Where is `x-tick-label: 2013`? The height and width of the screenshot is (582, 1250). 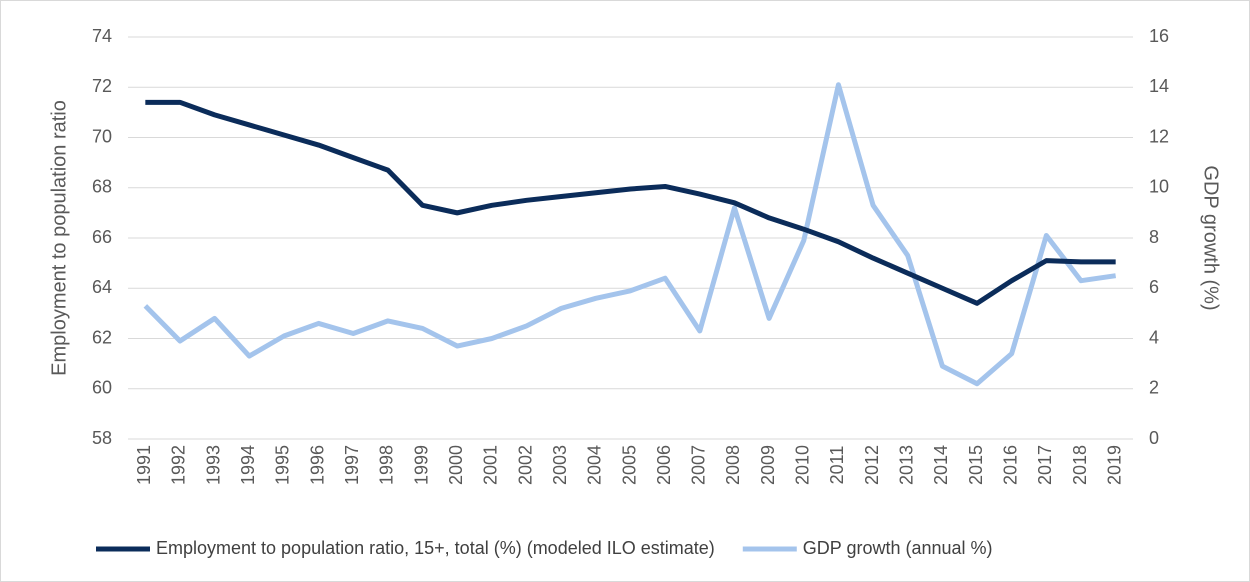 x-tick-label: 2013 is located at coordinates (906, 465).